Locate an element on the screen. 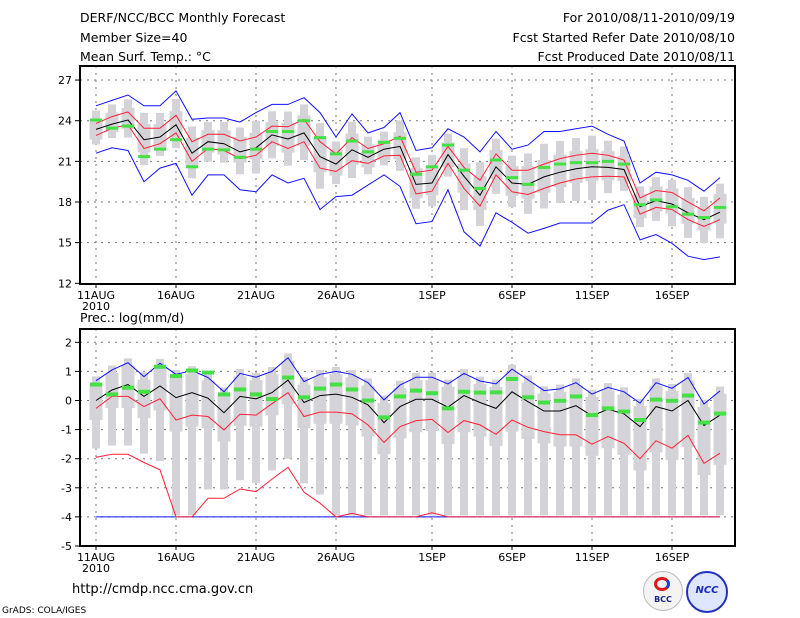 The width and height of the screenshot is (800, 618). precip-ytick-label: -5 is located at coordinates (66, 546).